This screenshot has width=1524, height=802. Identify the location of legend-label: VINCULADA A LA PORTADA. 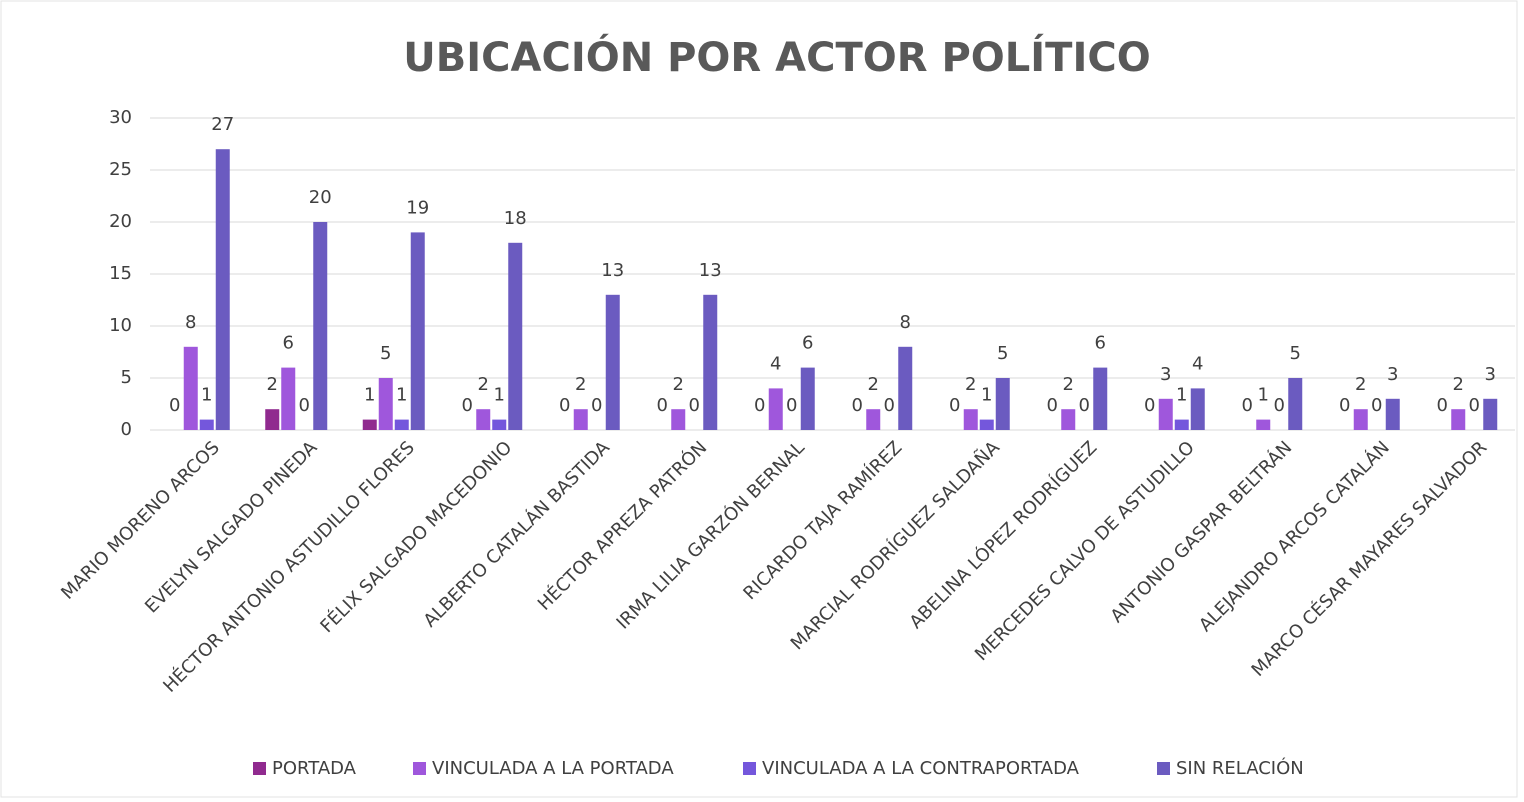
(553, 768).